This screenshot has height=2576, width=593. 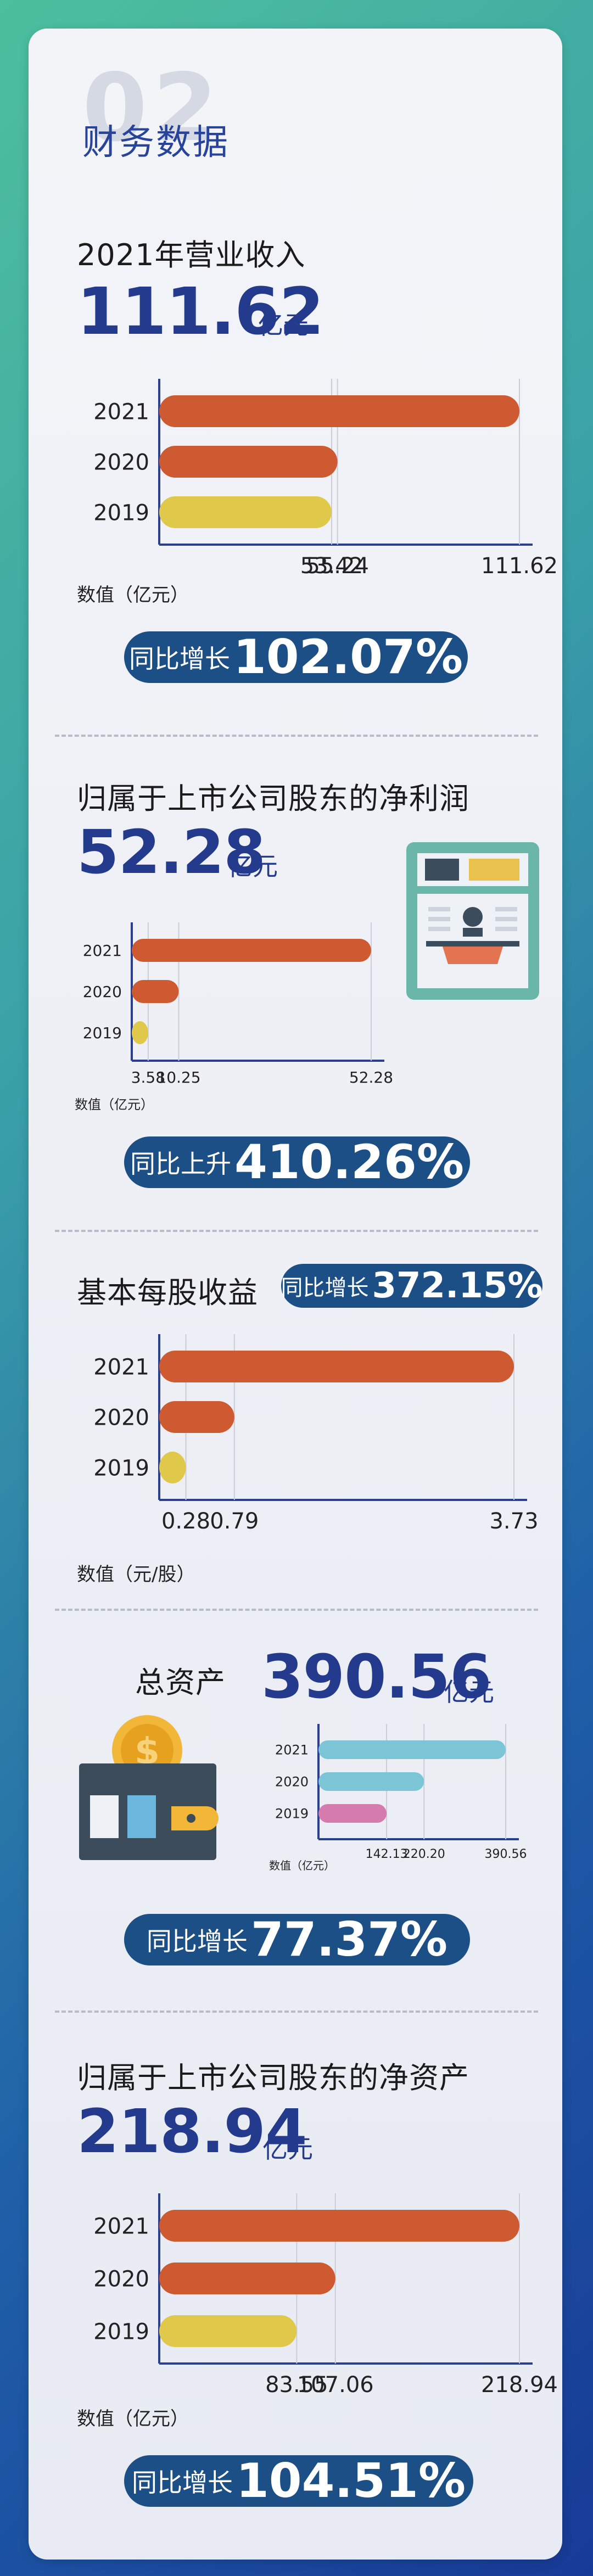 I want to click on total-assets-growth-pill: 同比增长 77.37%, so click(x=297, y=1940).